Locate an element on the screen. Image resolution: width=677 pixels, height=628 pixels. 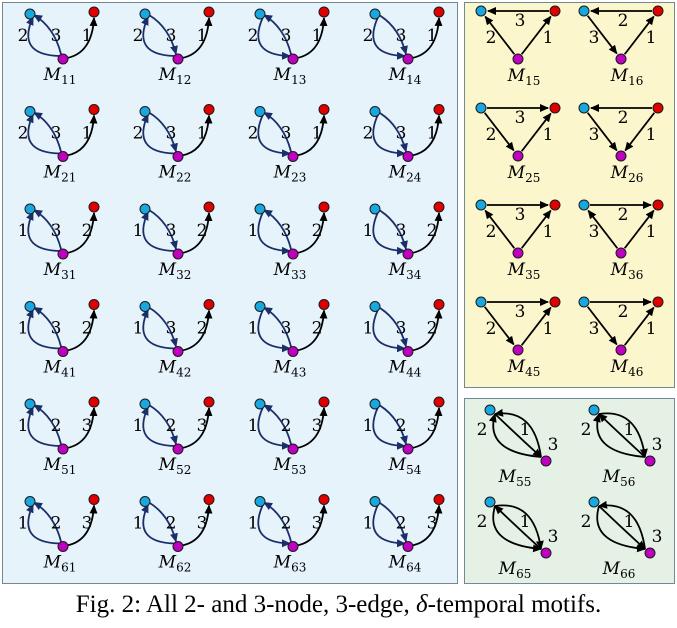
two-node-motif-panel is located at coordinates (569, 491).